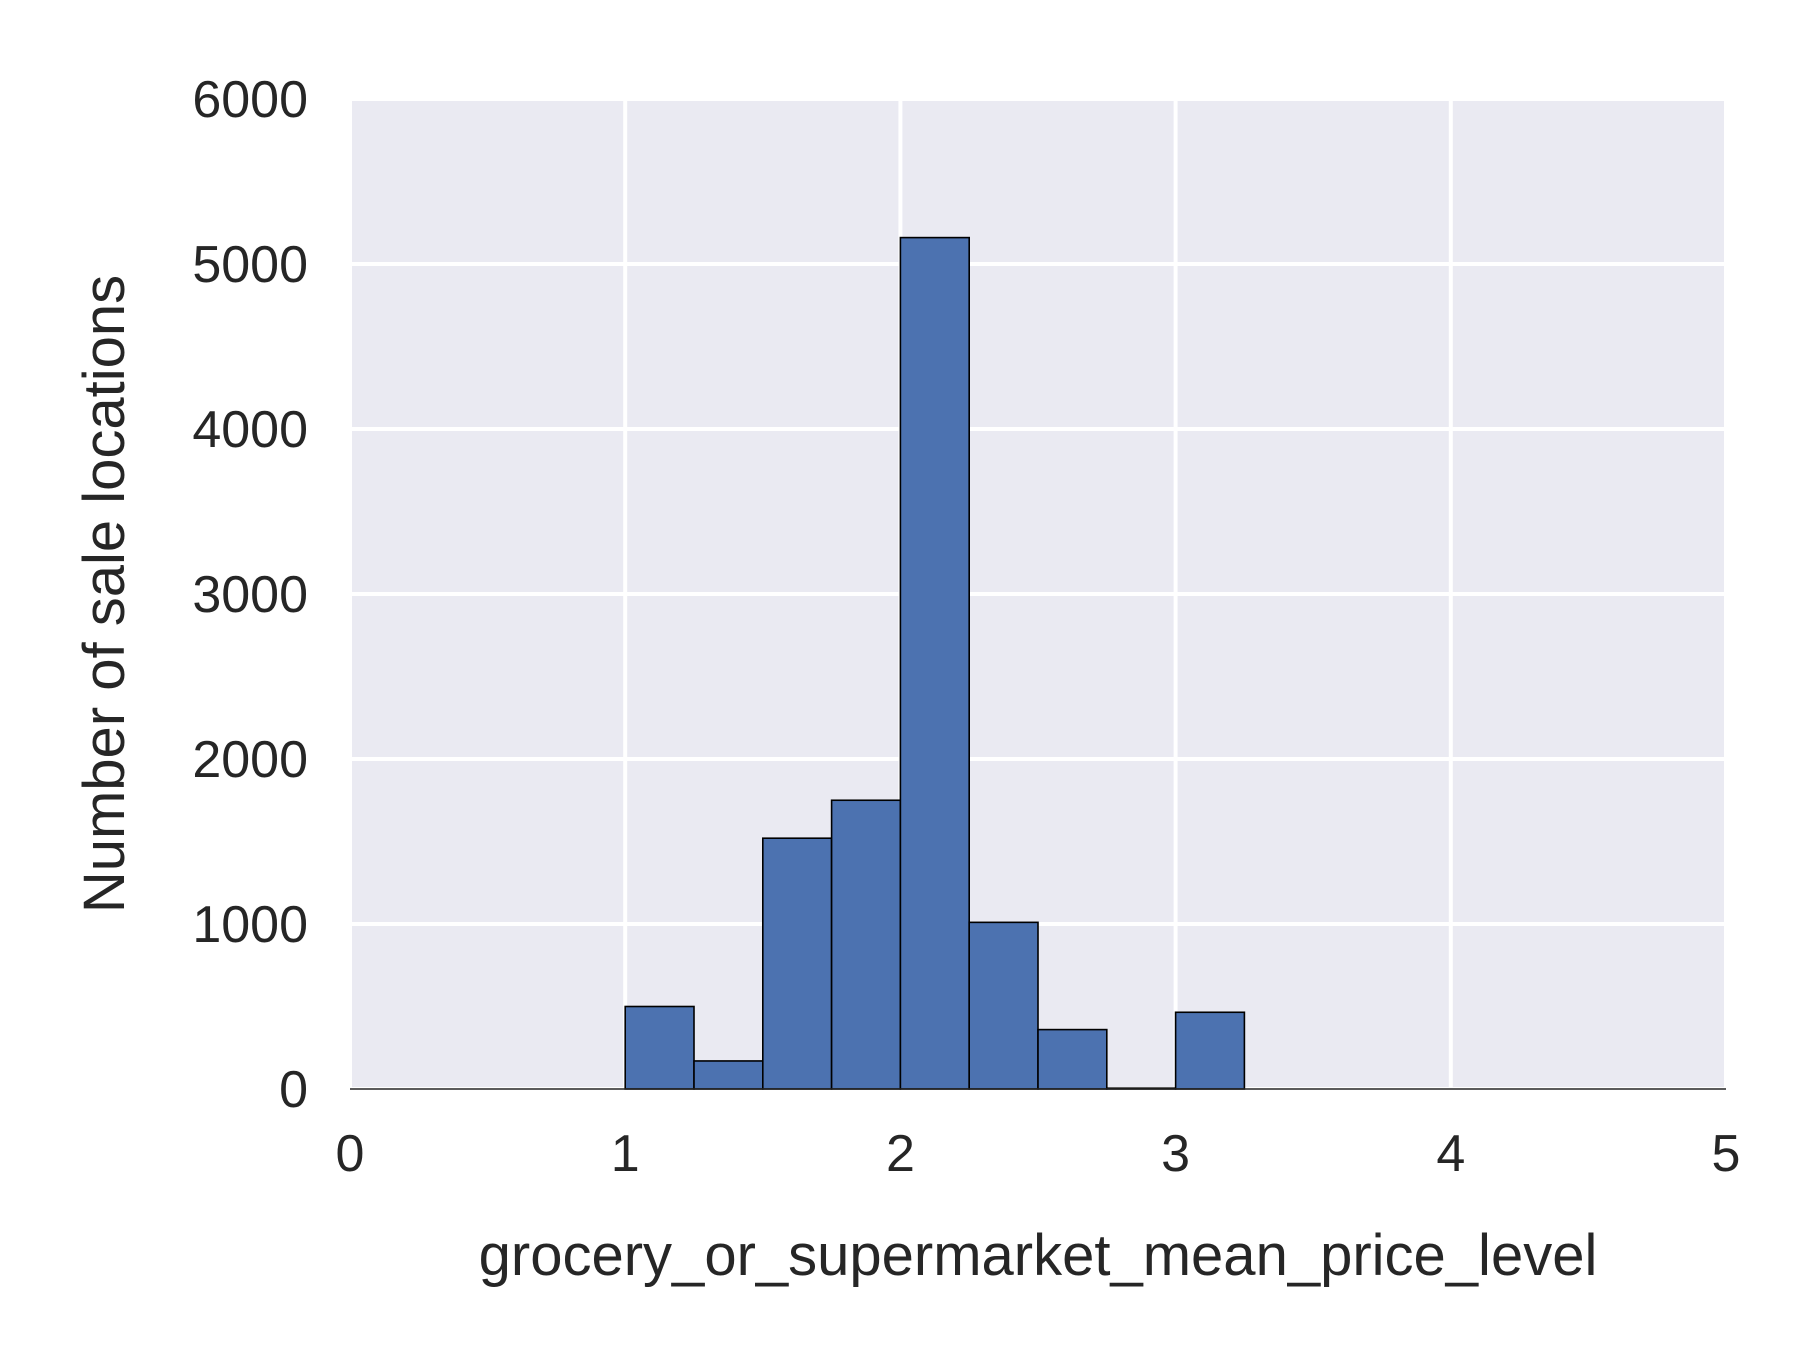  I want to click on x-tick-label: 2, so click(900, 1154).